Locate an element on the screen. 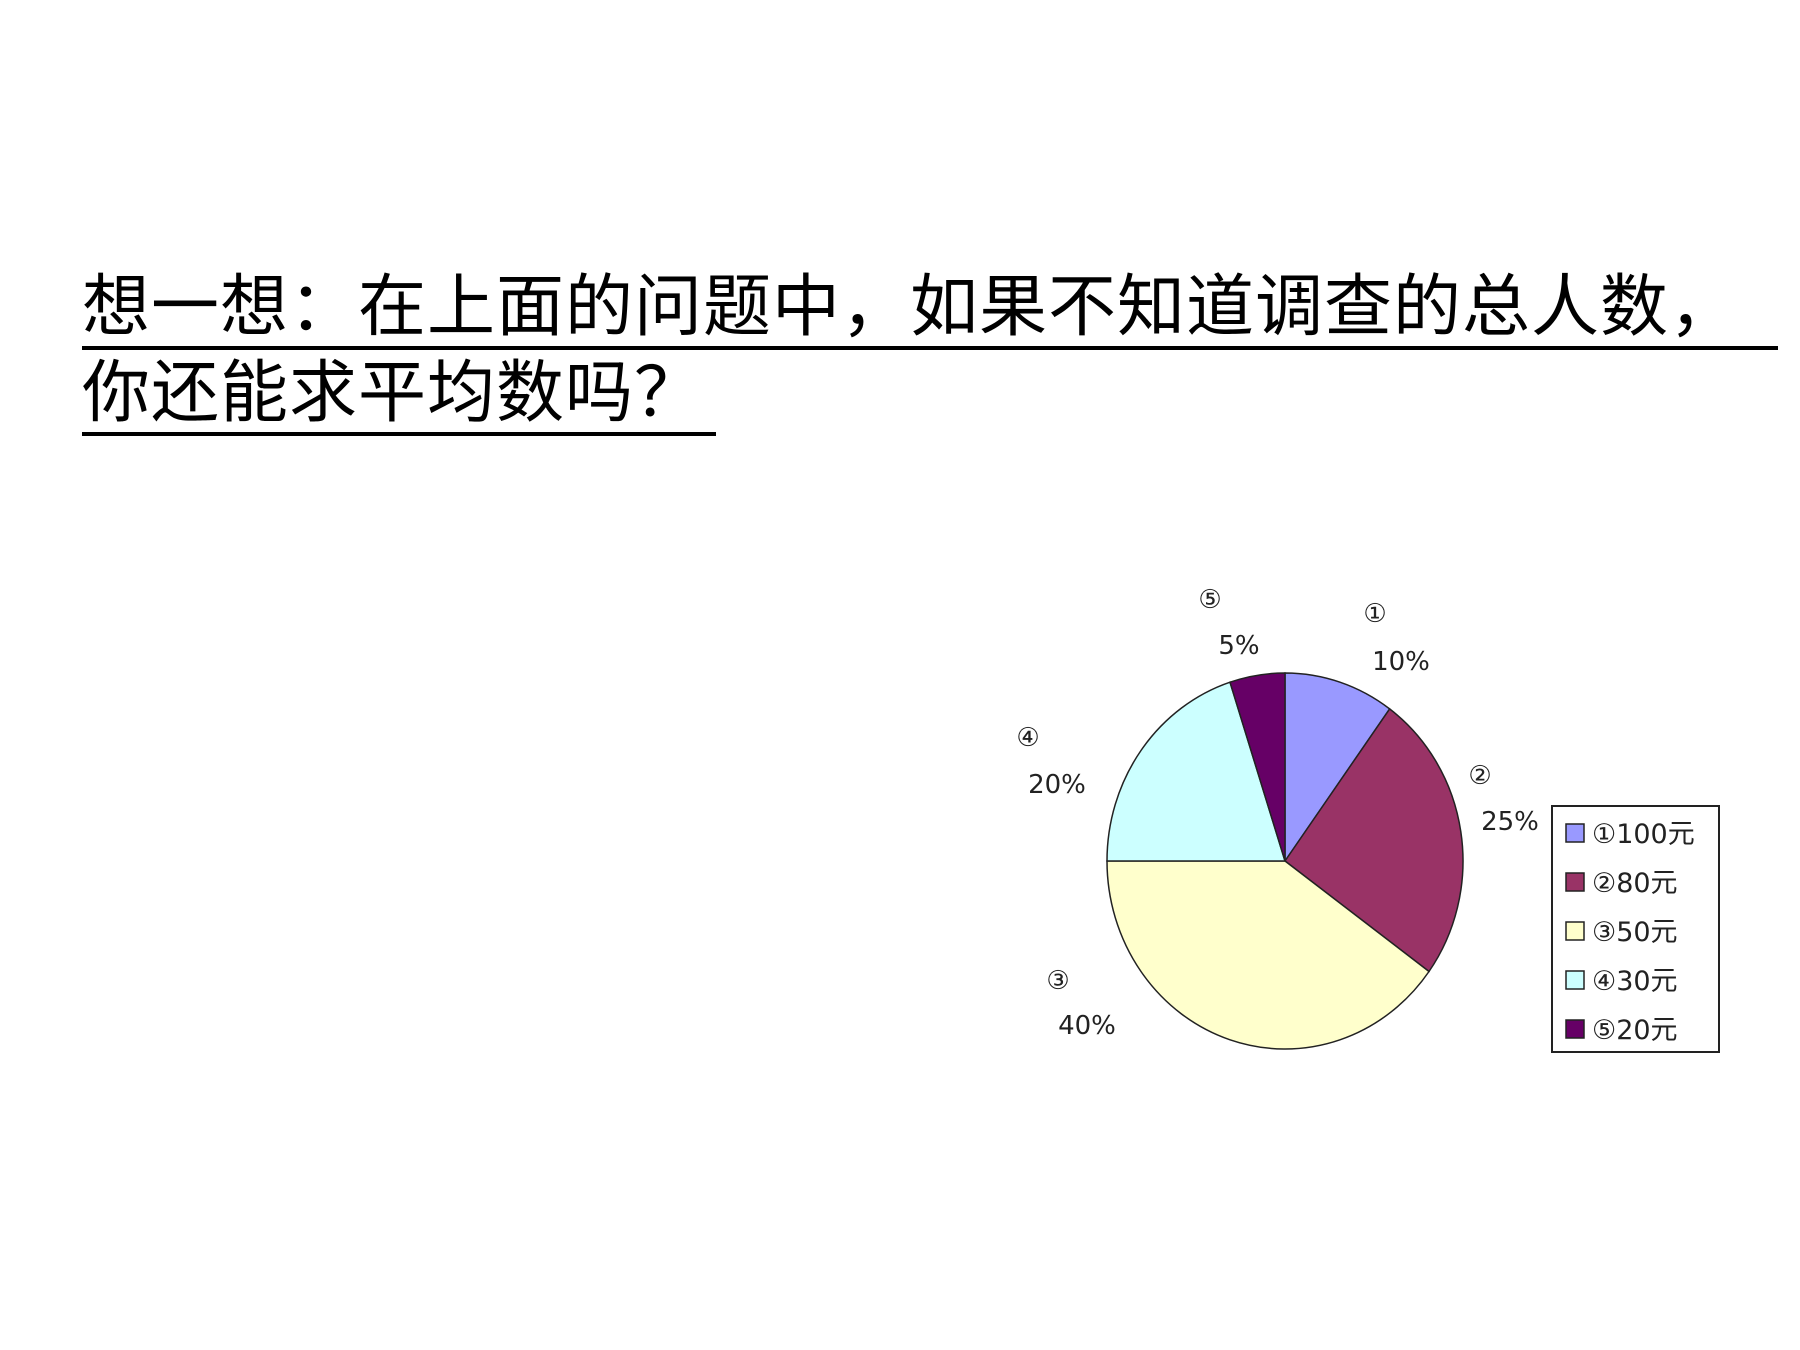 The height and width of the screenshot is (1350, 1800). legend-box is located at coordinates (1635, 929).